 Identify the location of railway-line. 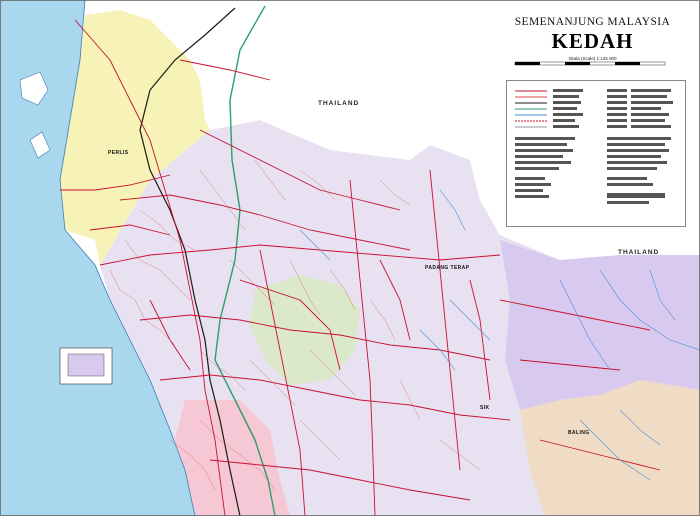
(190, 261).